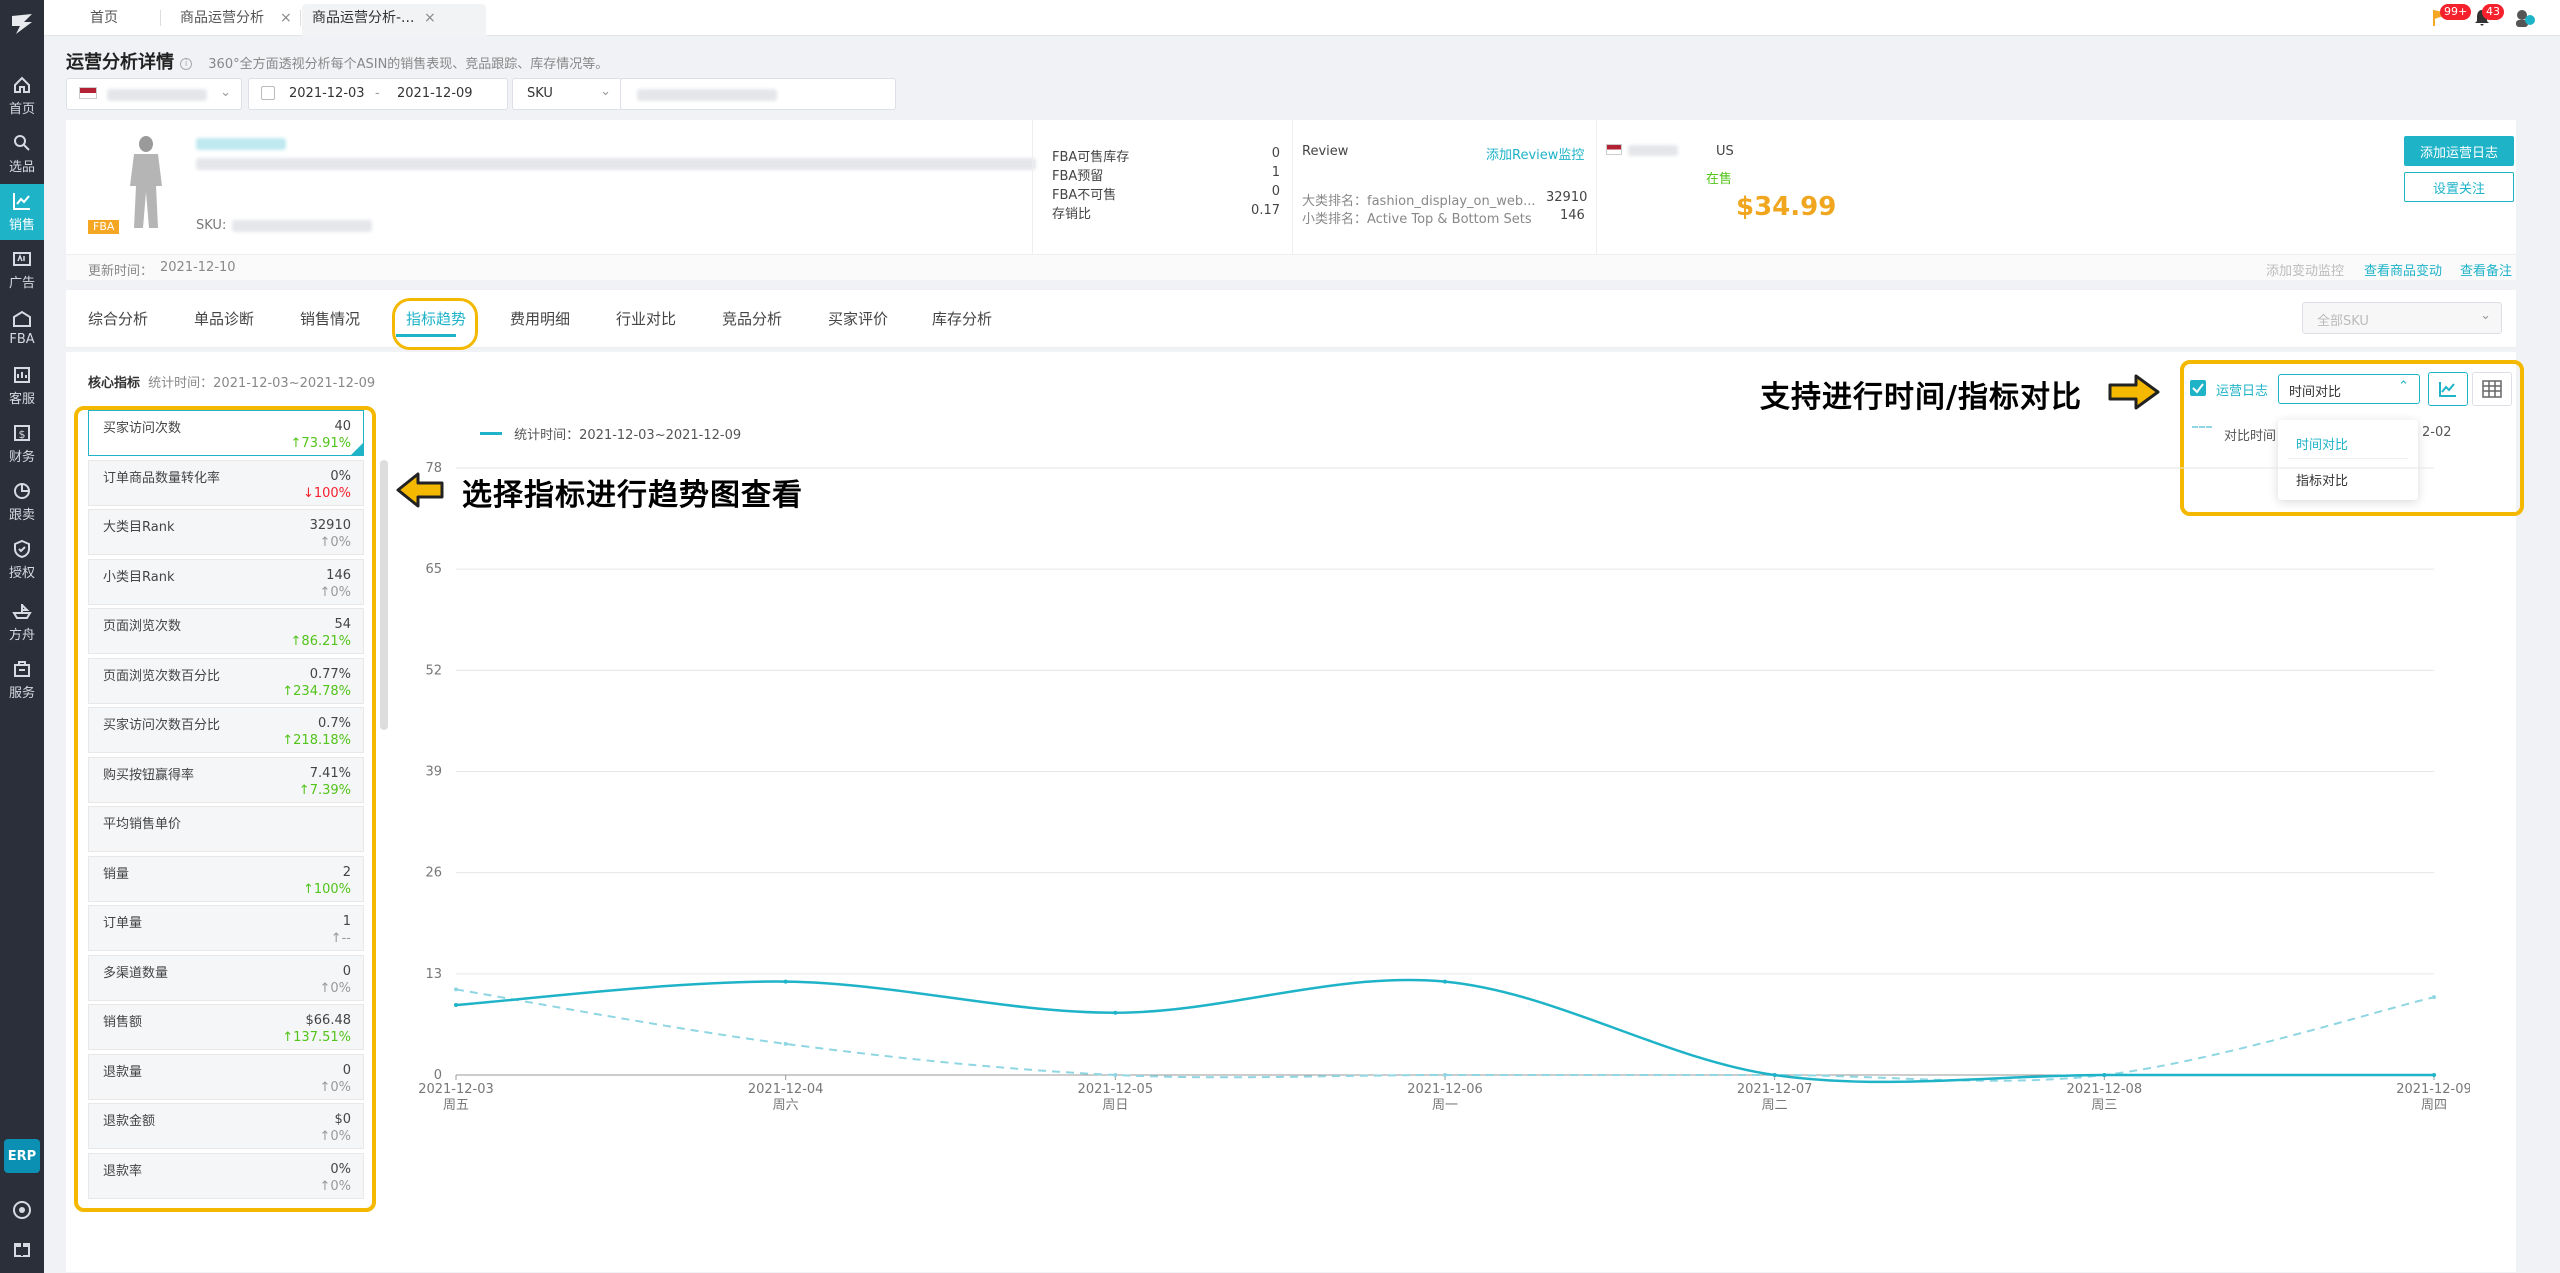 This screenshot has height=1273, width=2560. What do you see at coordinates (226, 779) in the screenshot?
I see `metric-item: 购买按钮赢得率 7.41% ↑7.39%` at bounding box center [226, 779].